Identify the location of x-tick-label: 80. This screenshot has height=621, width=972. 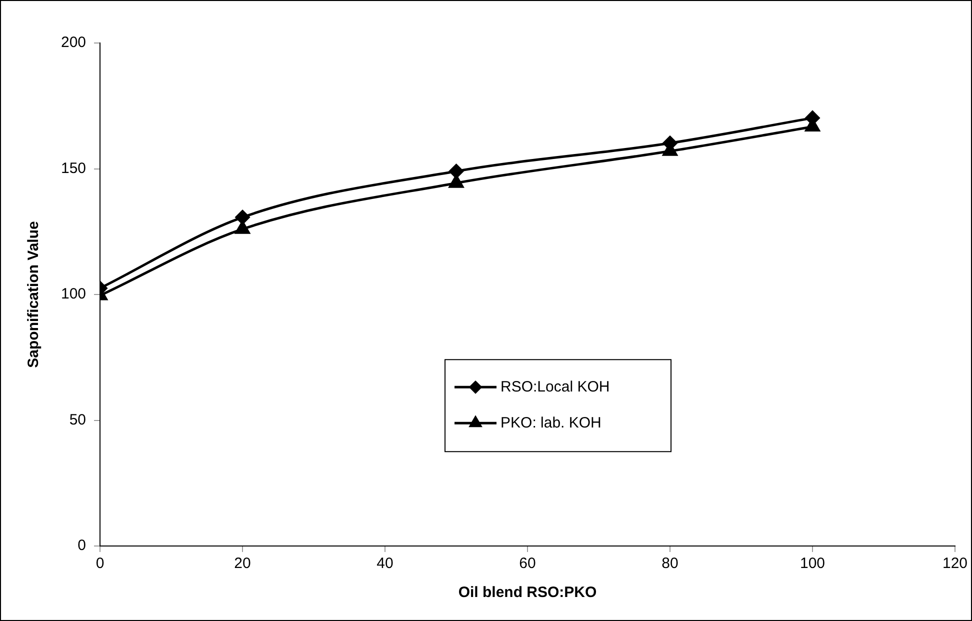
(670, 563).